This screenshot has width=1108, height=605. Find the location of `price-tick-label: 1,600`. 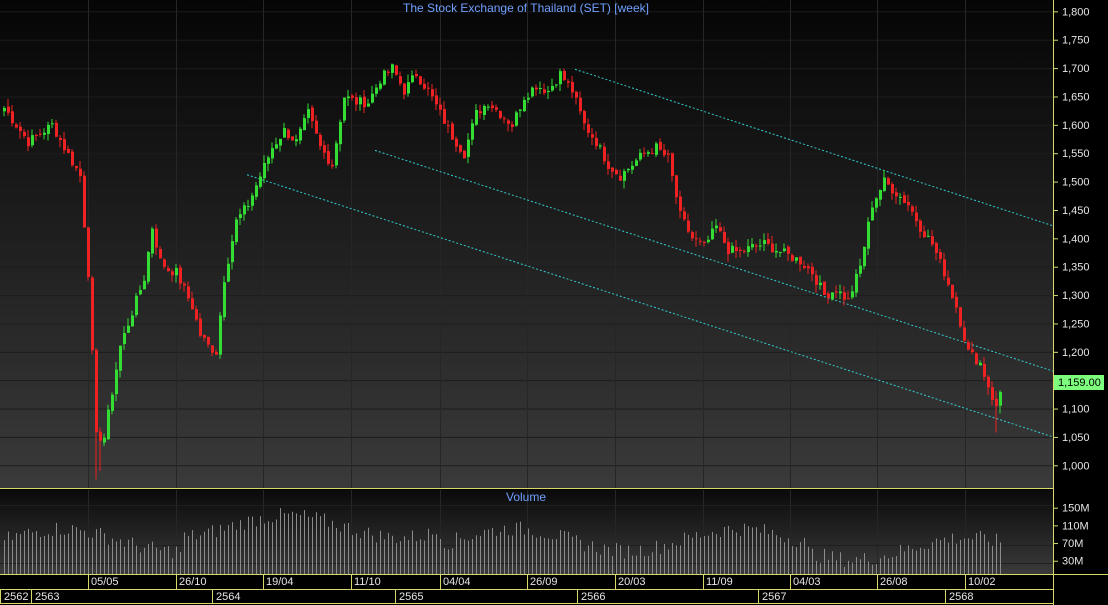

price-tick-label: 1,600 is located at coordinates (1076, 126).